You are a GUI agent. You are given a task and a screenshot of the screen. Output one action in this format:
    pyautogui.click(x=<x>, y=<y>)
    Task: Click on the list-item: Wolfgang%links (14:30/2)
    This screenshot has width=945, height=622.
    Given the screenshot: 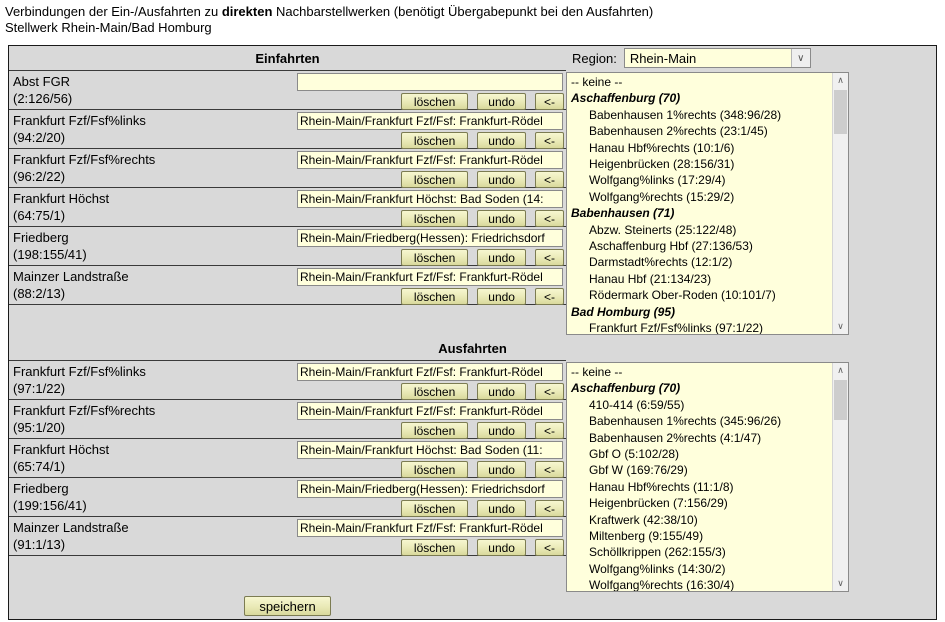 What is the action you would take?
    pyautogui.click(x=657, y=568)
    